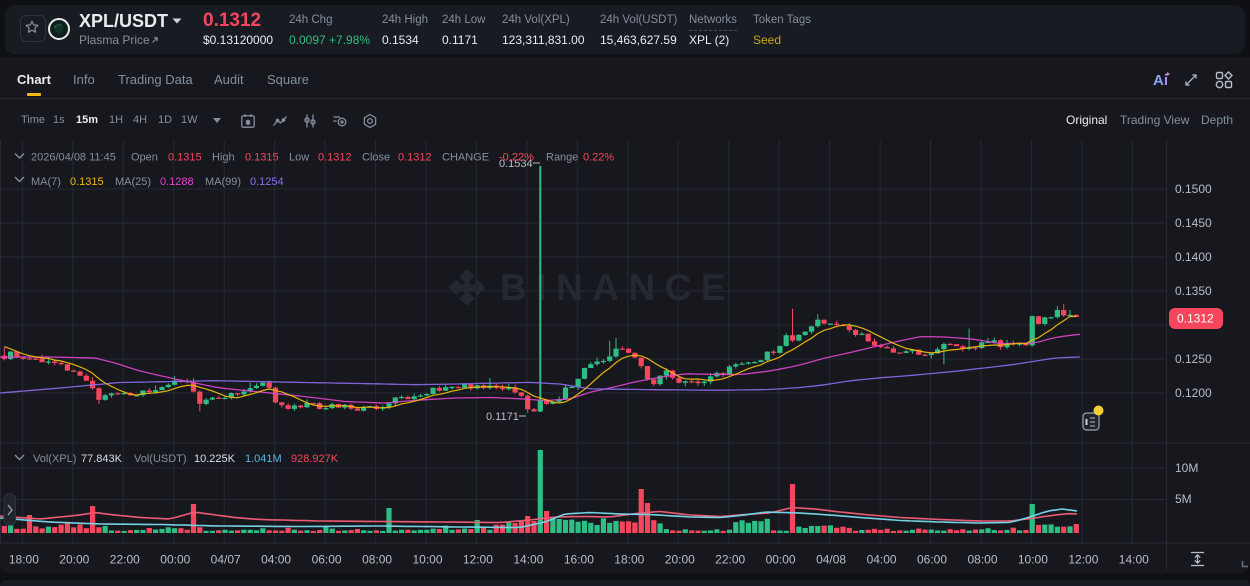  Describe the element at coordinates (831, 560) in the screenshot. I see `svg-text: 04/08` at that location.